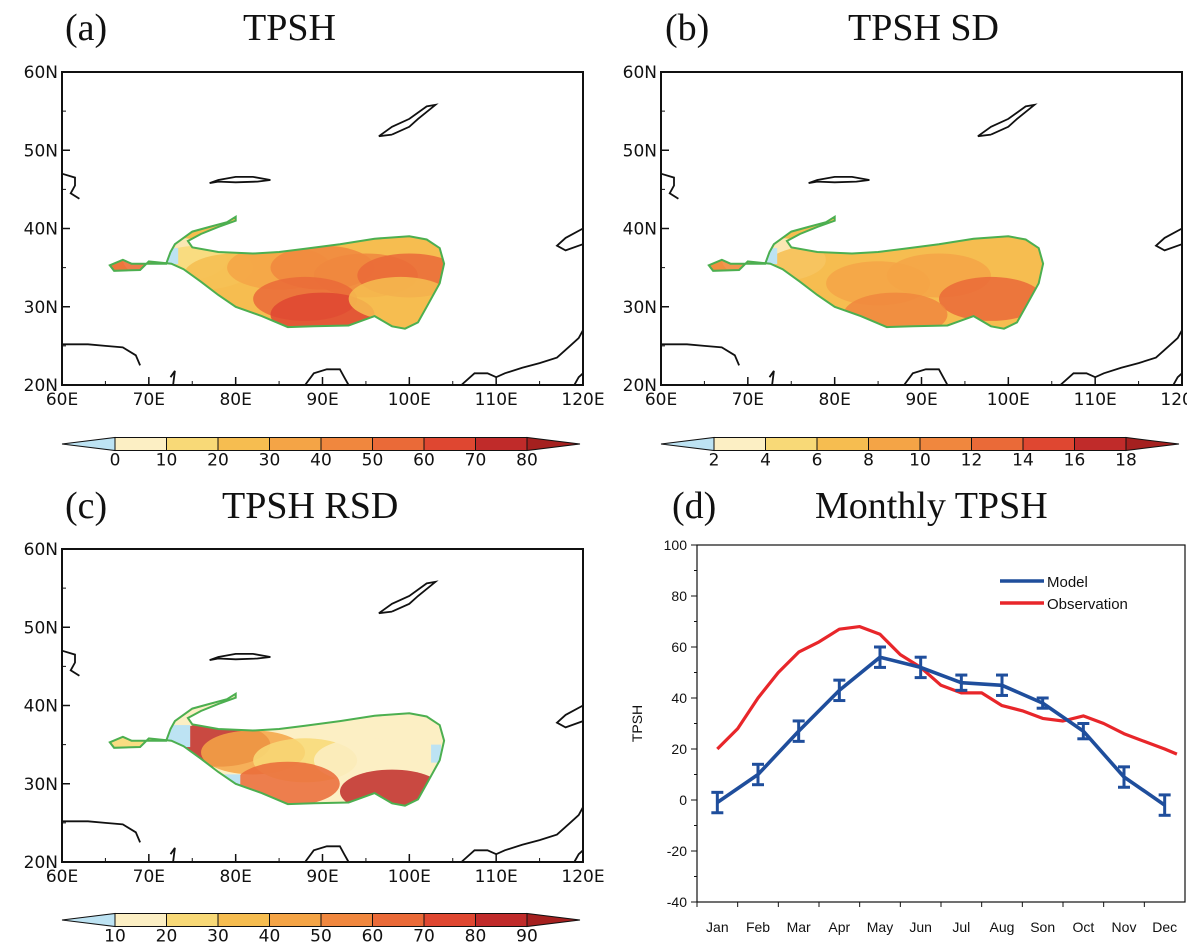  What do you see at coordinates (694, 506) in the screenshot?
I see `panel-d-label: (d)` at bounding box center [694, 506].